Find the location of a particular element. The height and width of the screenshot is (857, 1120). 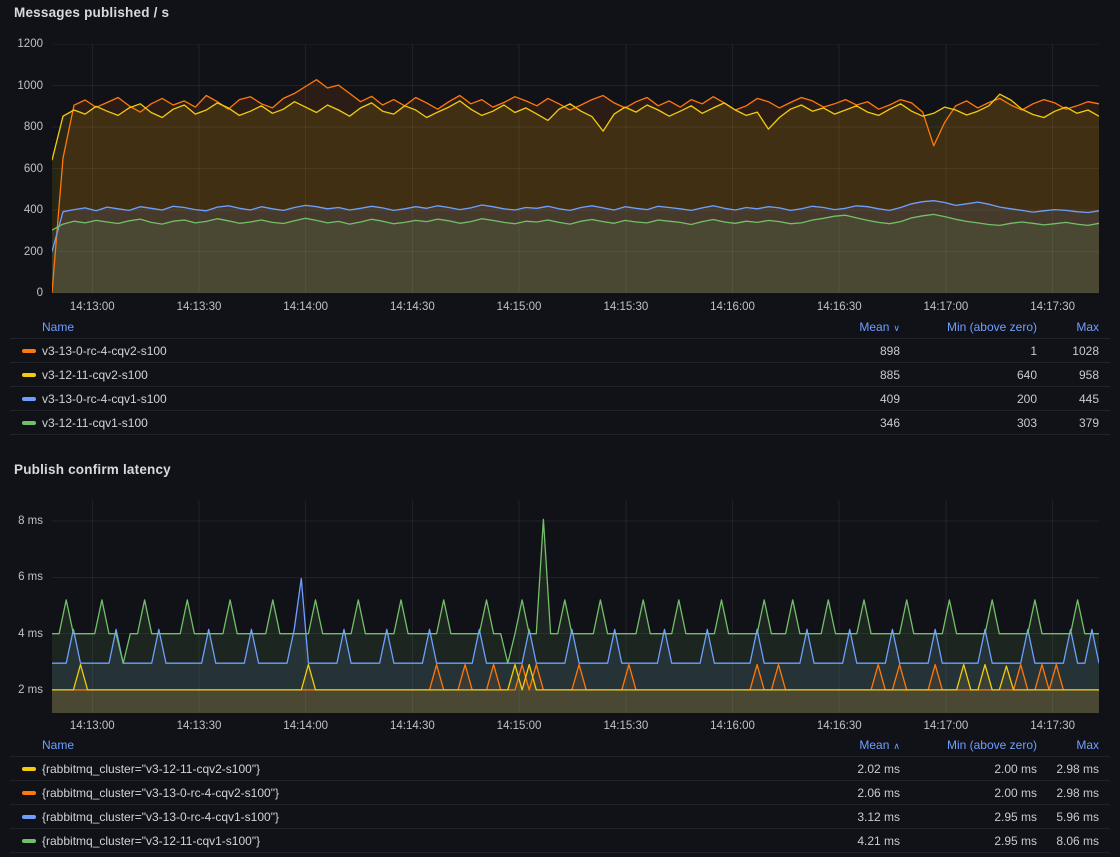

legend-mean-value: 346 is located at coordinates (889, 422).